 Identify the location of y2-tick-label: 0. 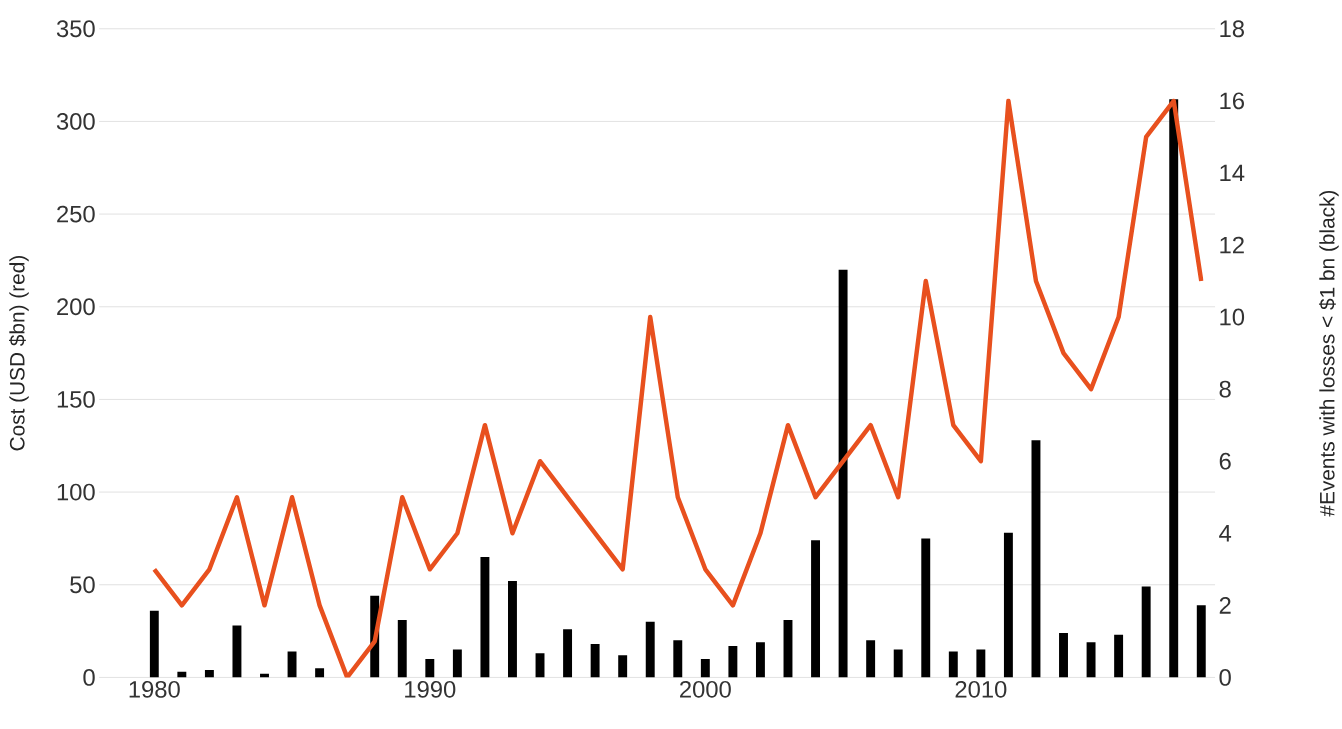
(1225, 677).